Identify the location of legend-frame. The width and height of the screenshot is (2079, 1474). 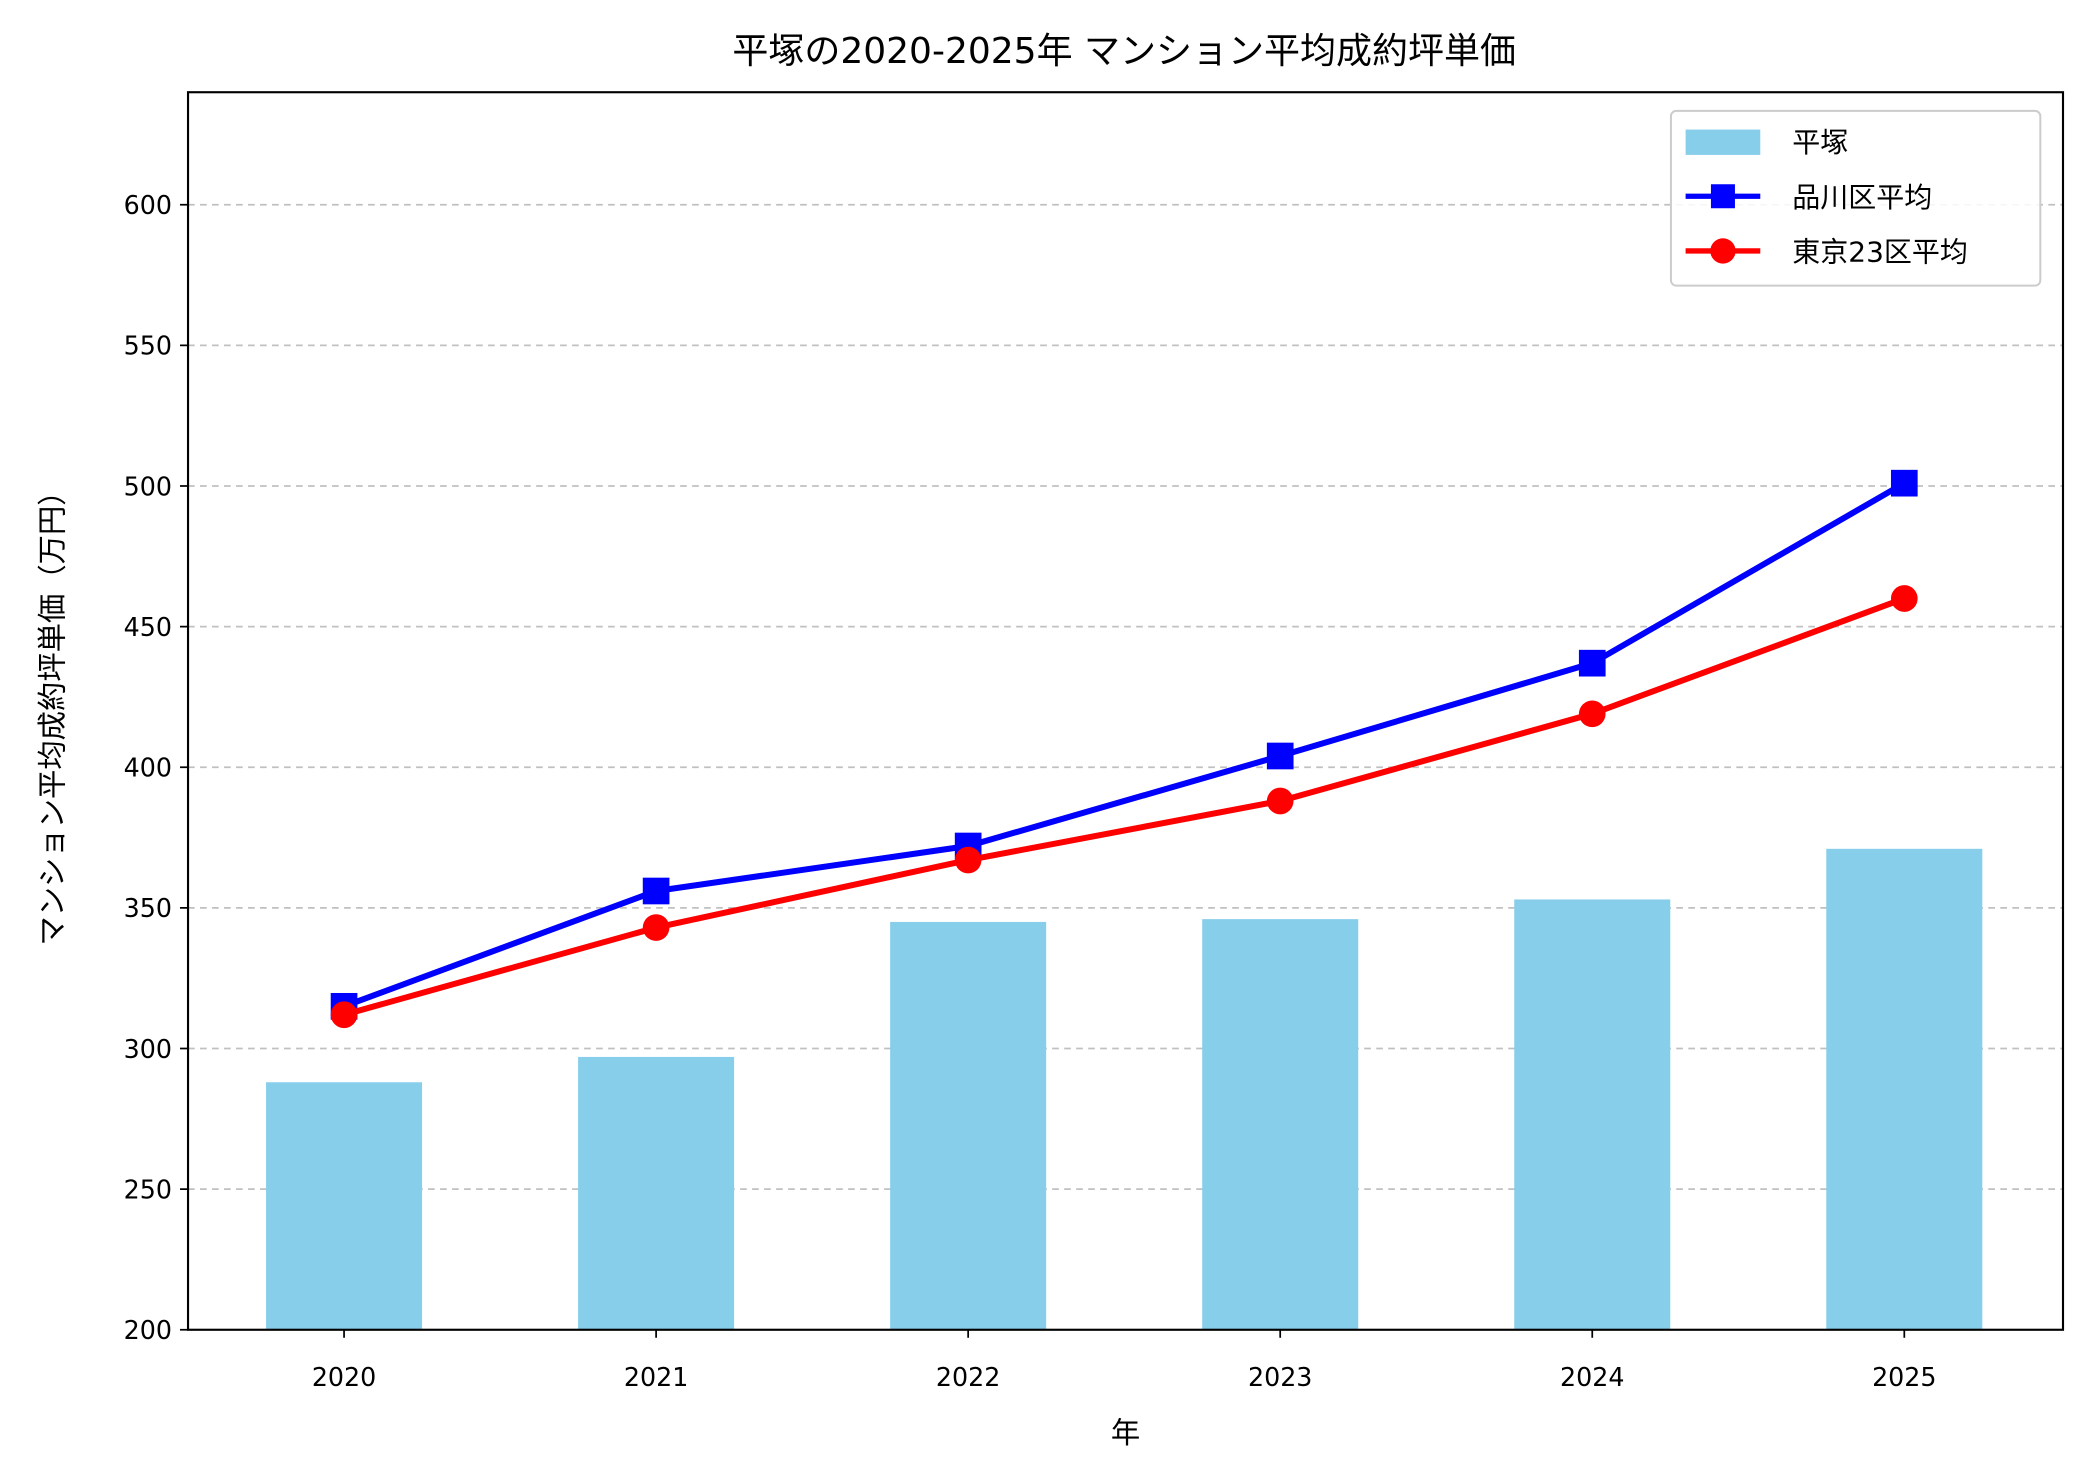
(1855, 198).